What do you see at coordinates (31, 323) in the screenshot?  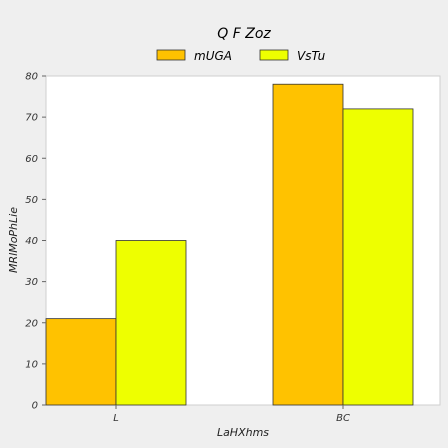 I see `y-tick-label: 20` at bounding box center [31, 323].